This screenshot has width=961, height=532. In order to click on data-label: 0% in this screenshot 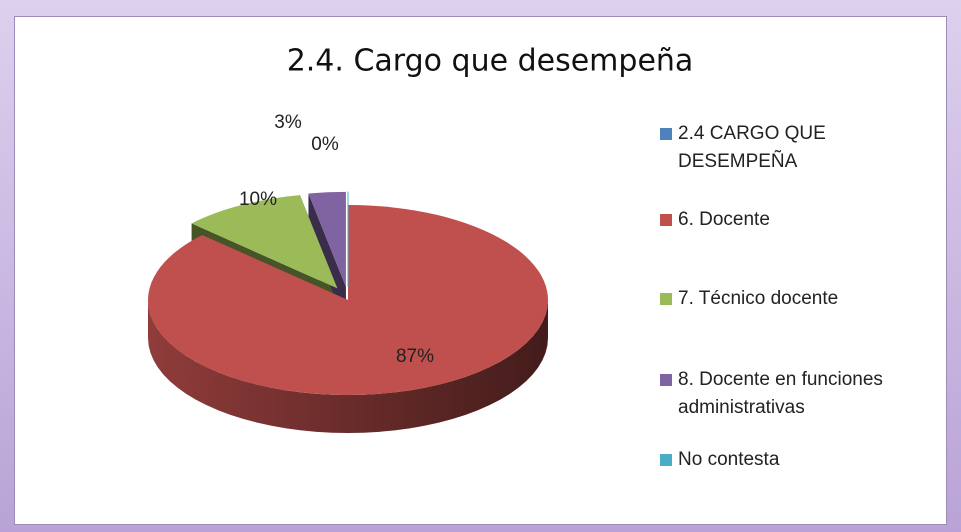, I will do `click(325, 144)`.